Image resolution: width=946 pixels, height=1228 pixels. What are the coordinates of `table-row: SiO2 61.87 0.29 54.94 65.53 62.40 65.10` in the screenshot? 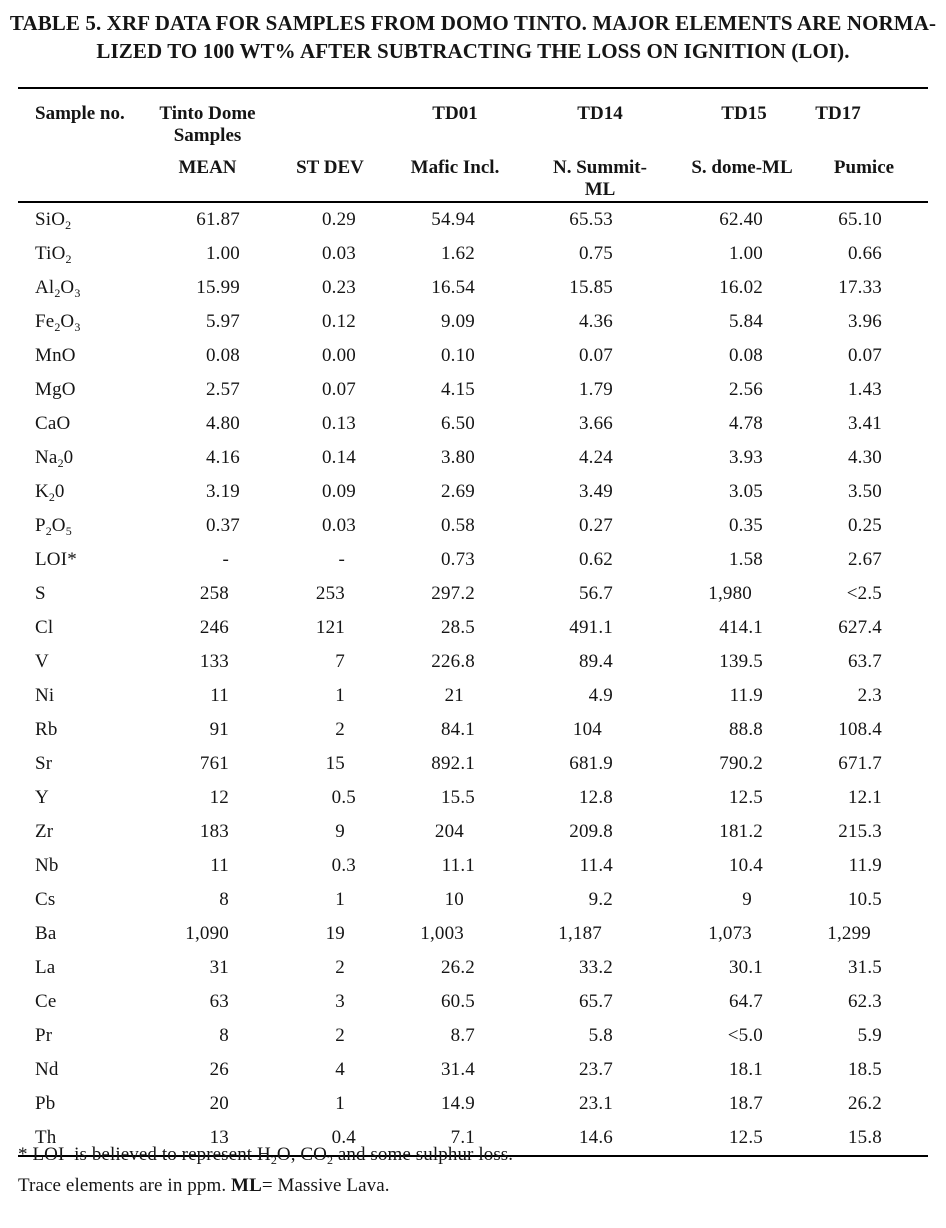 It's located at (473, 219).